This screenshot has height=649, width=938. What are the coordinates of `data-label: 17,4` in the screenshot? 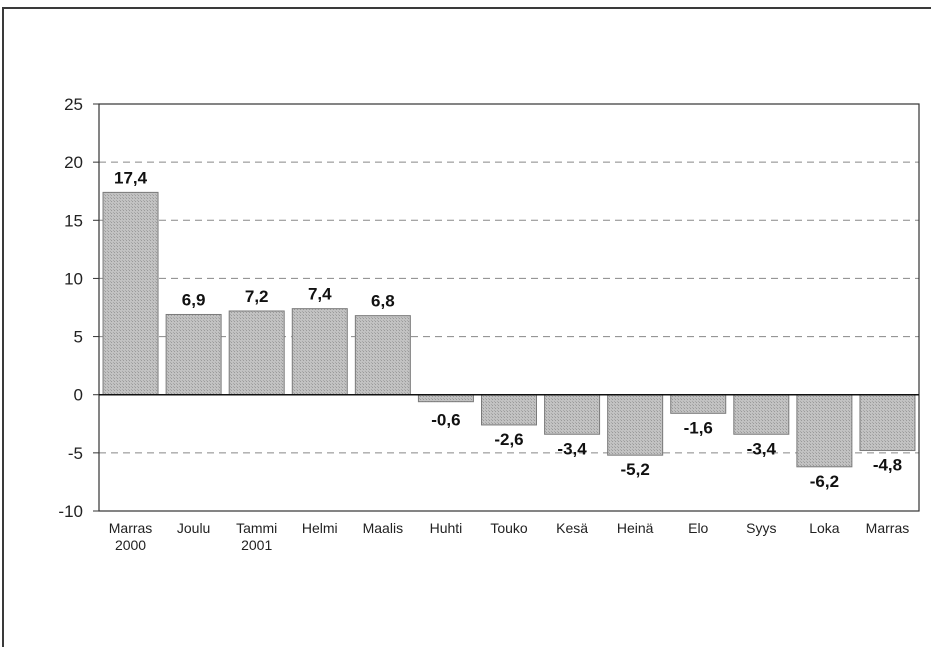 It's located at (131, 177).